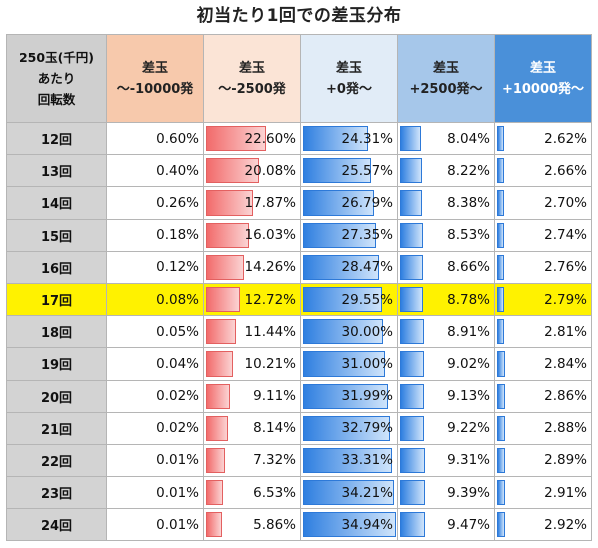 The height and width of the screenshot is (548, 598). Describe the element at coordinates (565, 428) in the screenshot. I see `value-text: 2.88%` at that location.